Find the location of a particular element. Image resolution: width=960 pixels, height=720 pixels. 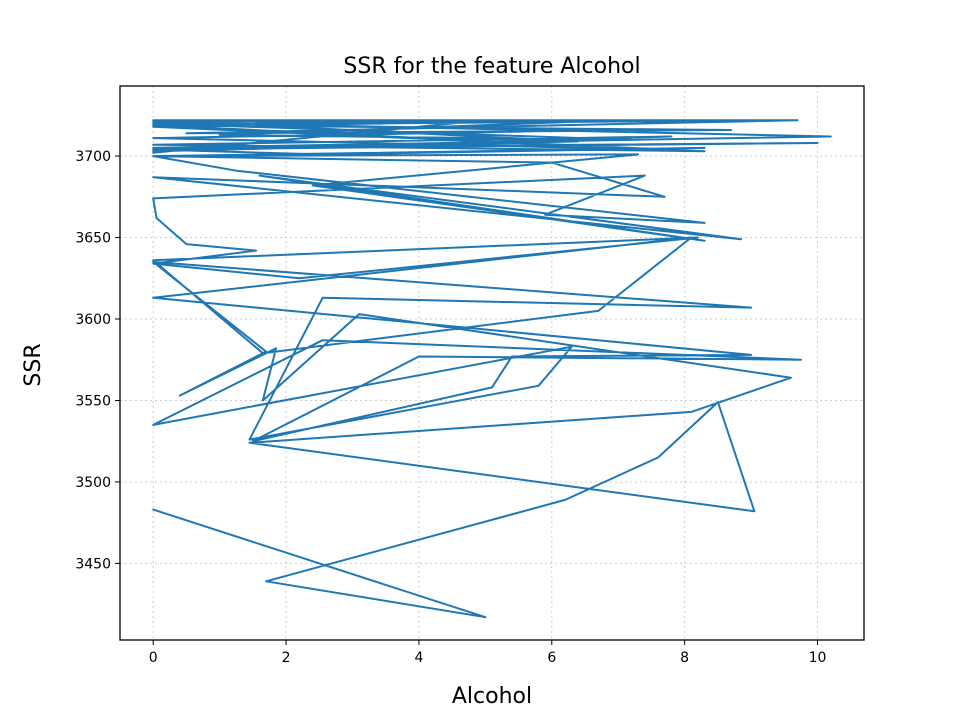

x-tick-label: 6 is located at coordinates (551, 658).